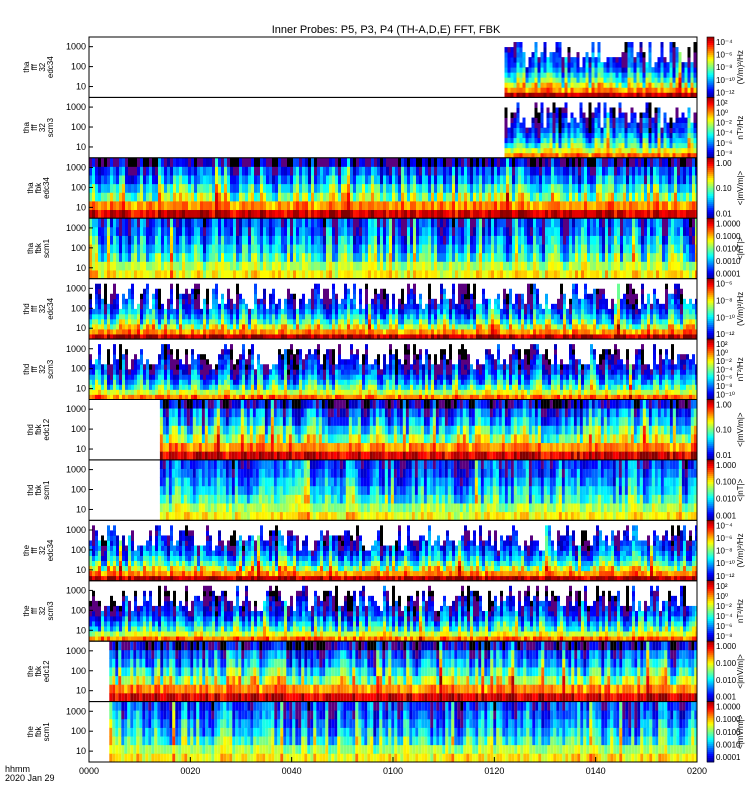  What do you see at coordinates (76, 47) in the screenshot?
I see `y-tick-label: 1000` at bounding box center [76, 47].